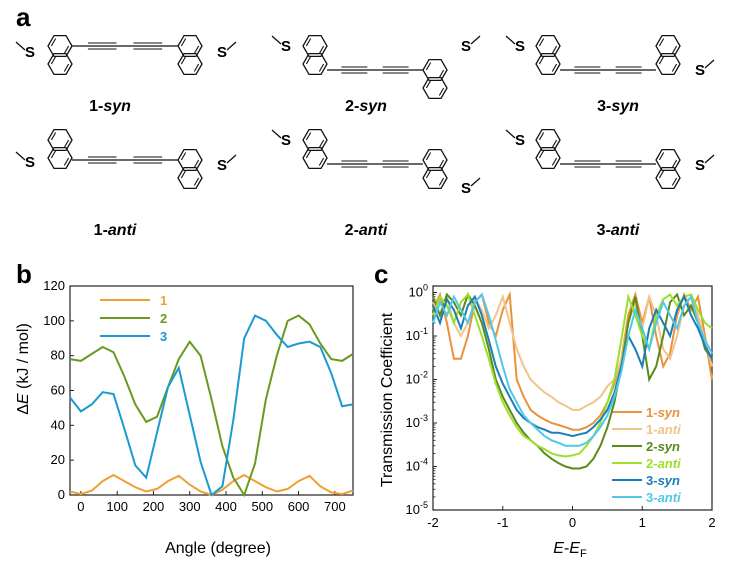 Image resolution: width=733 pixels, height=563 pixels. Describe the element at coordinates (435, 79) in the screenshot. I see `molecule-2-syn-naphthalene-right` at that location.